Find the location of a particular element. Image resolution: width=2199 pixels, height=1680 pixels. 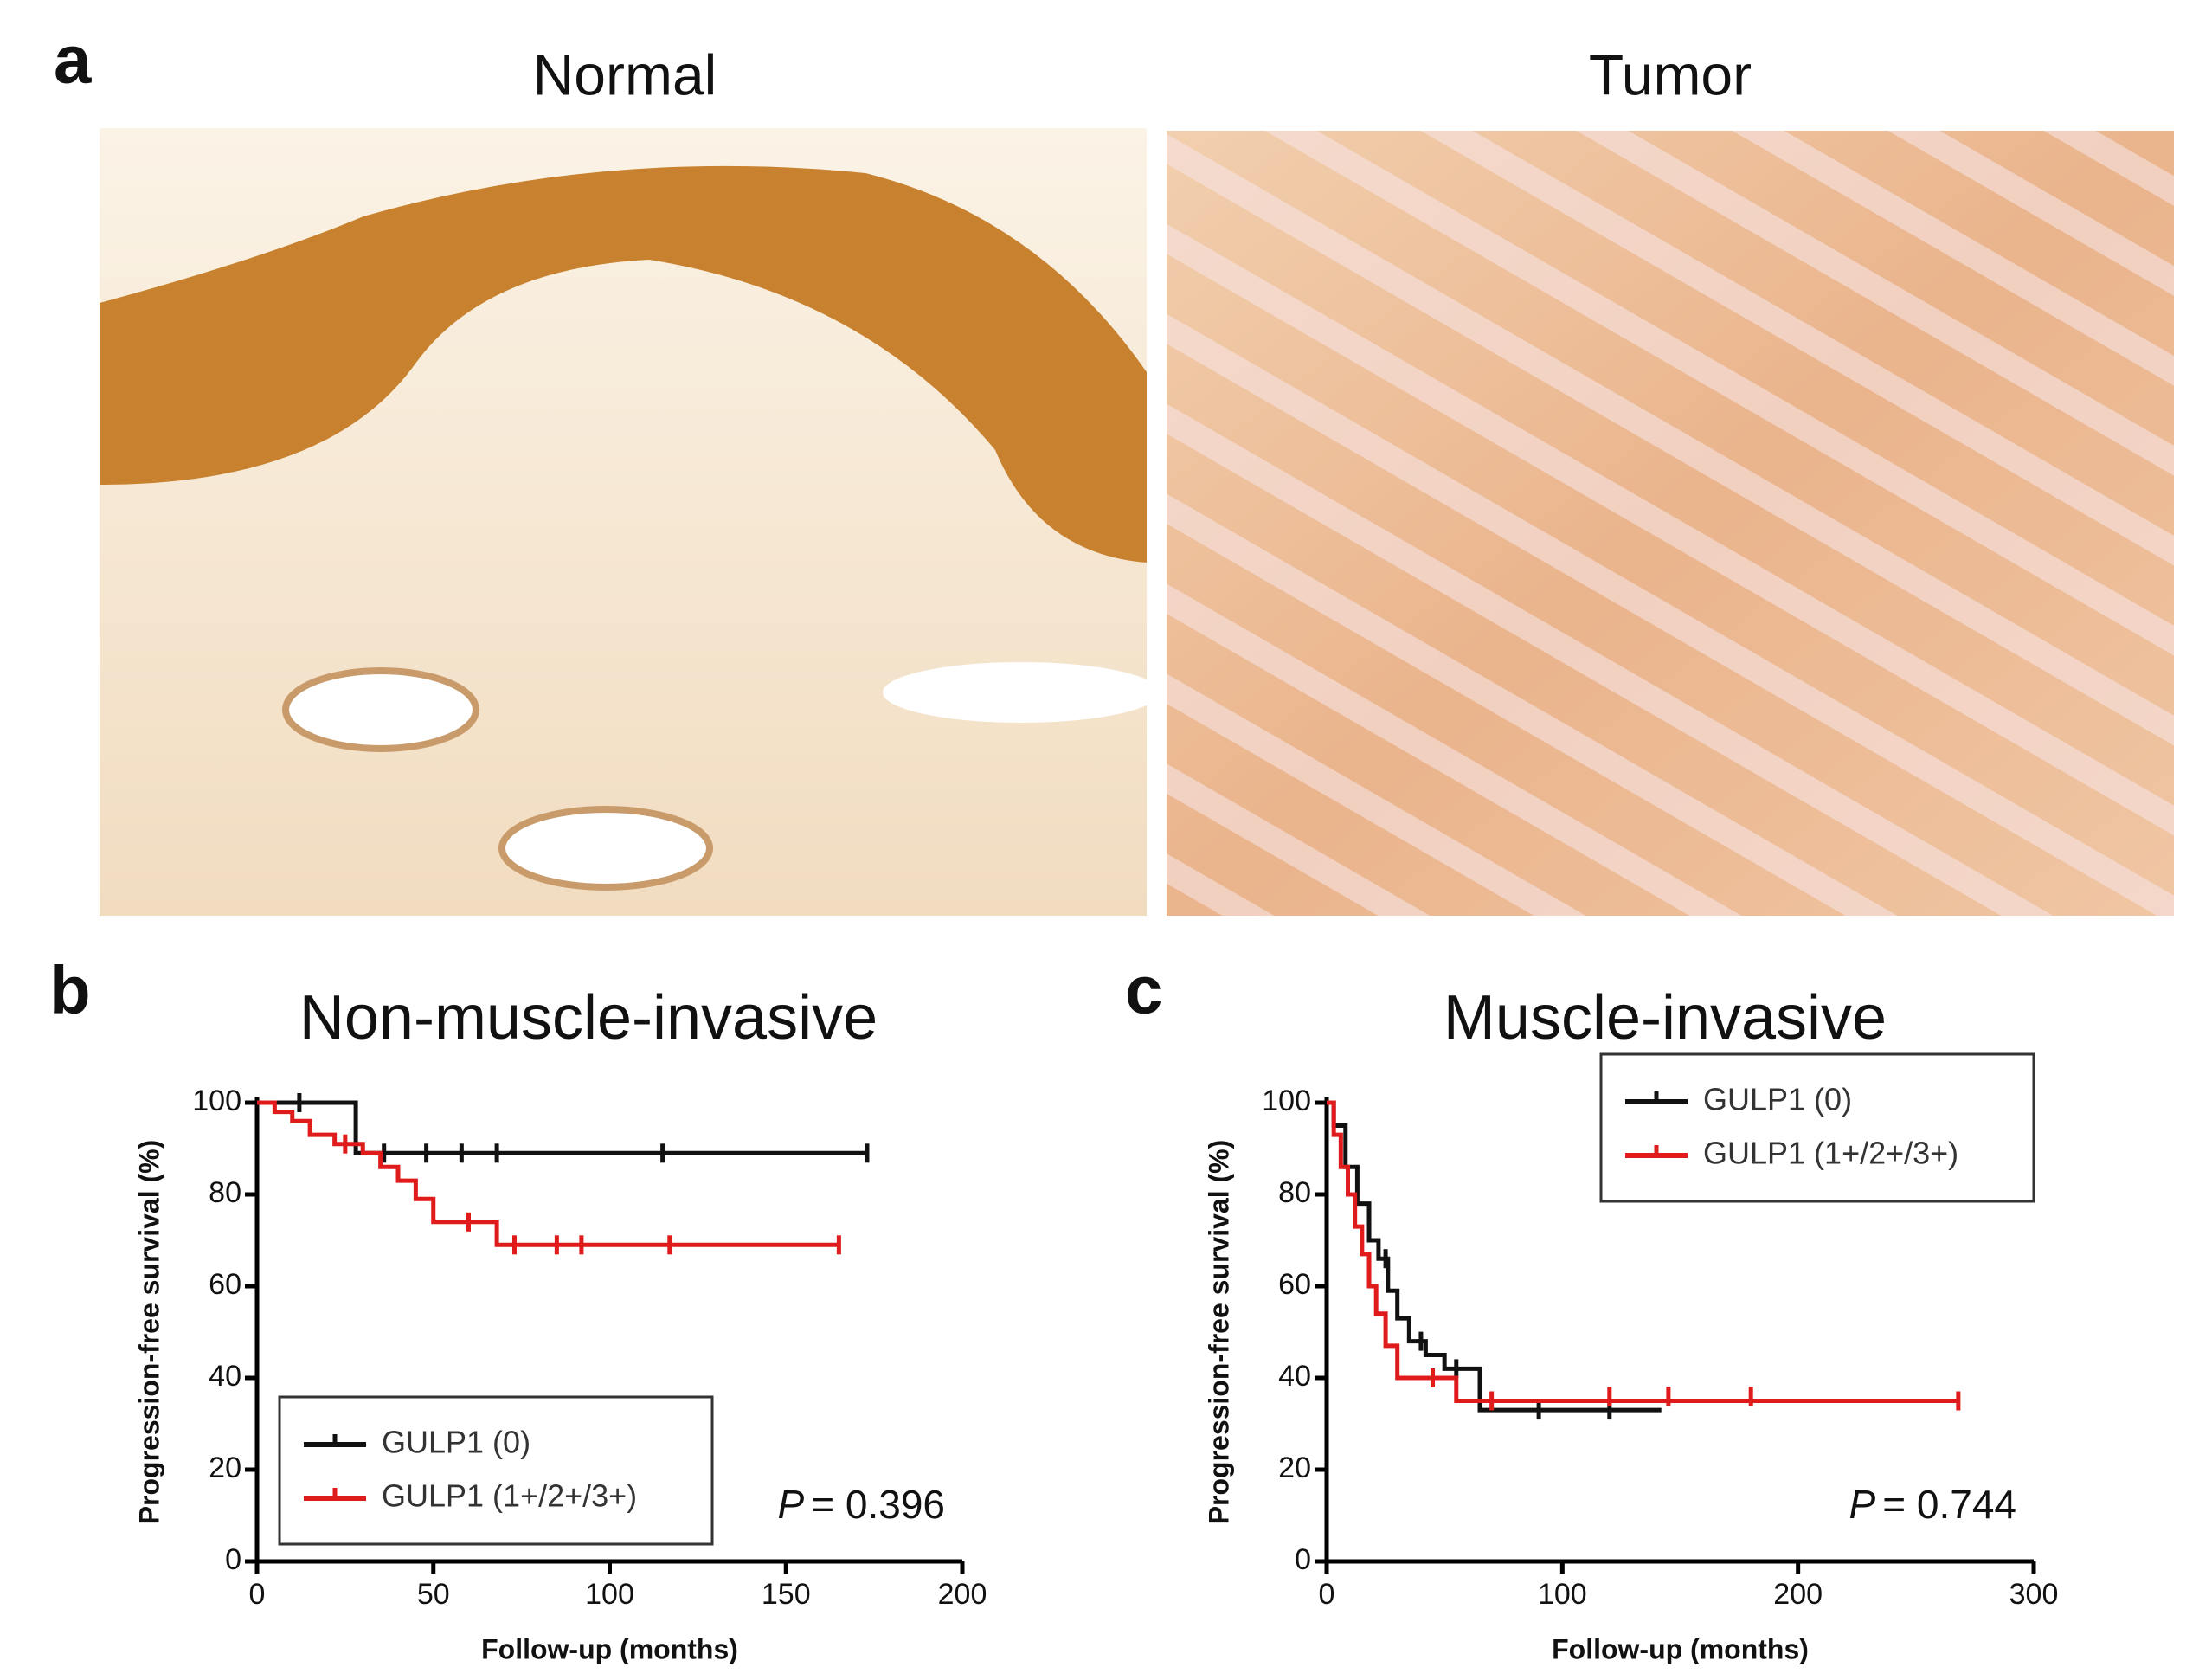

panel-label: a is located at coordinates (73, 60).